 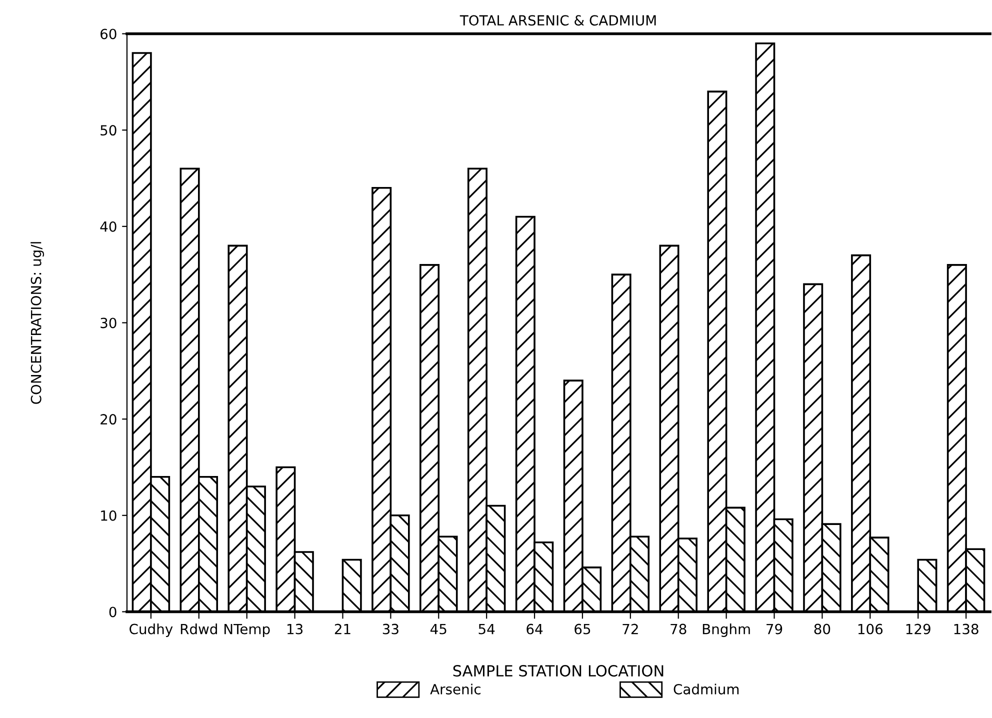 What do you see at coordinates (342, 629) in the screenshot?
I see `x-tick-label: 21` at bounding box center [342, 629].